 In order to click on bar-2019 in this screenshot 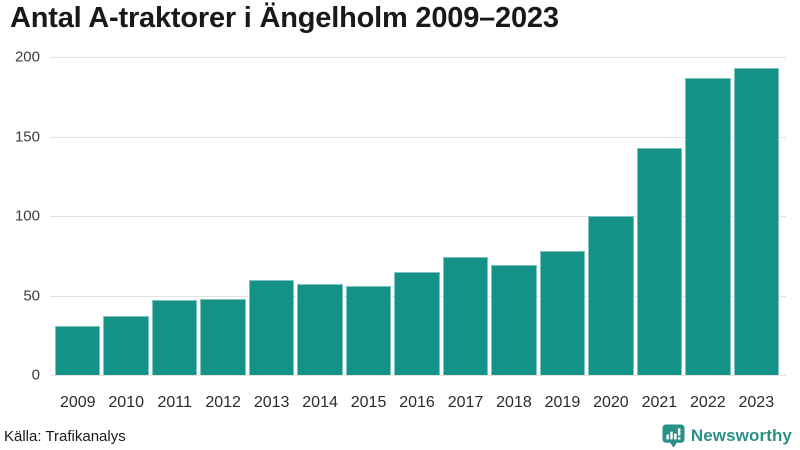, I will do `click(562, 313)`.